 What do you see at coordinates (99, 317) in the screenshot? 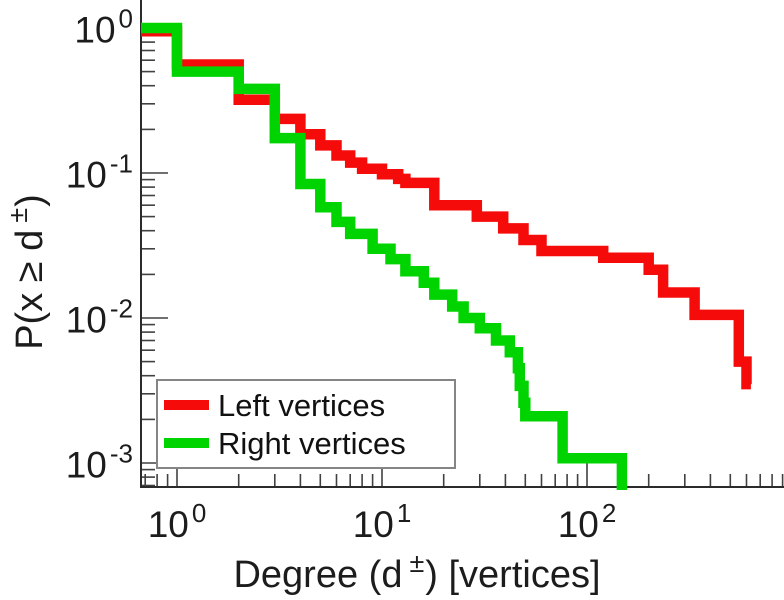
I see `y-tick-label-10e-2: 10 -2` at bounding box center [99, 317].